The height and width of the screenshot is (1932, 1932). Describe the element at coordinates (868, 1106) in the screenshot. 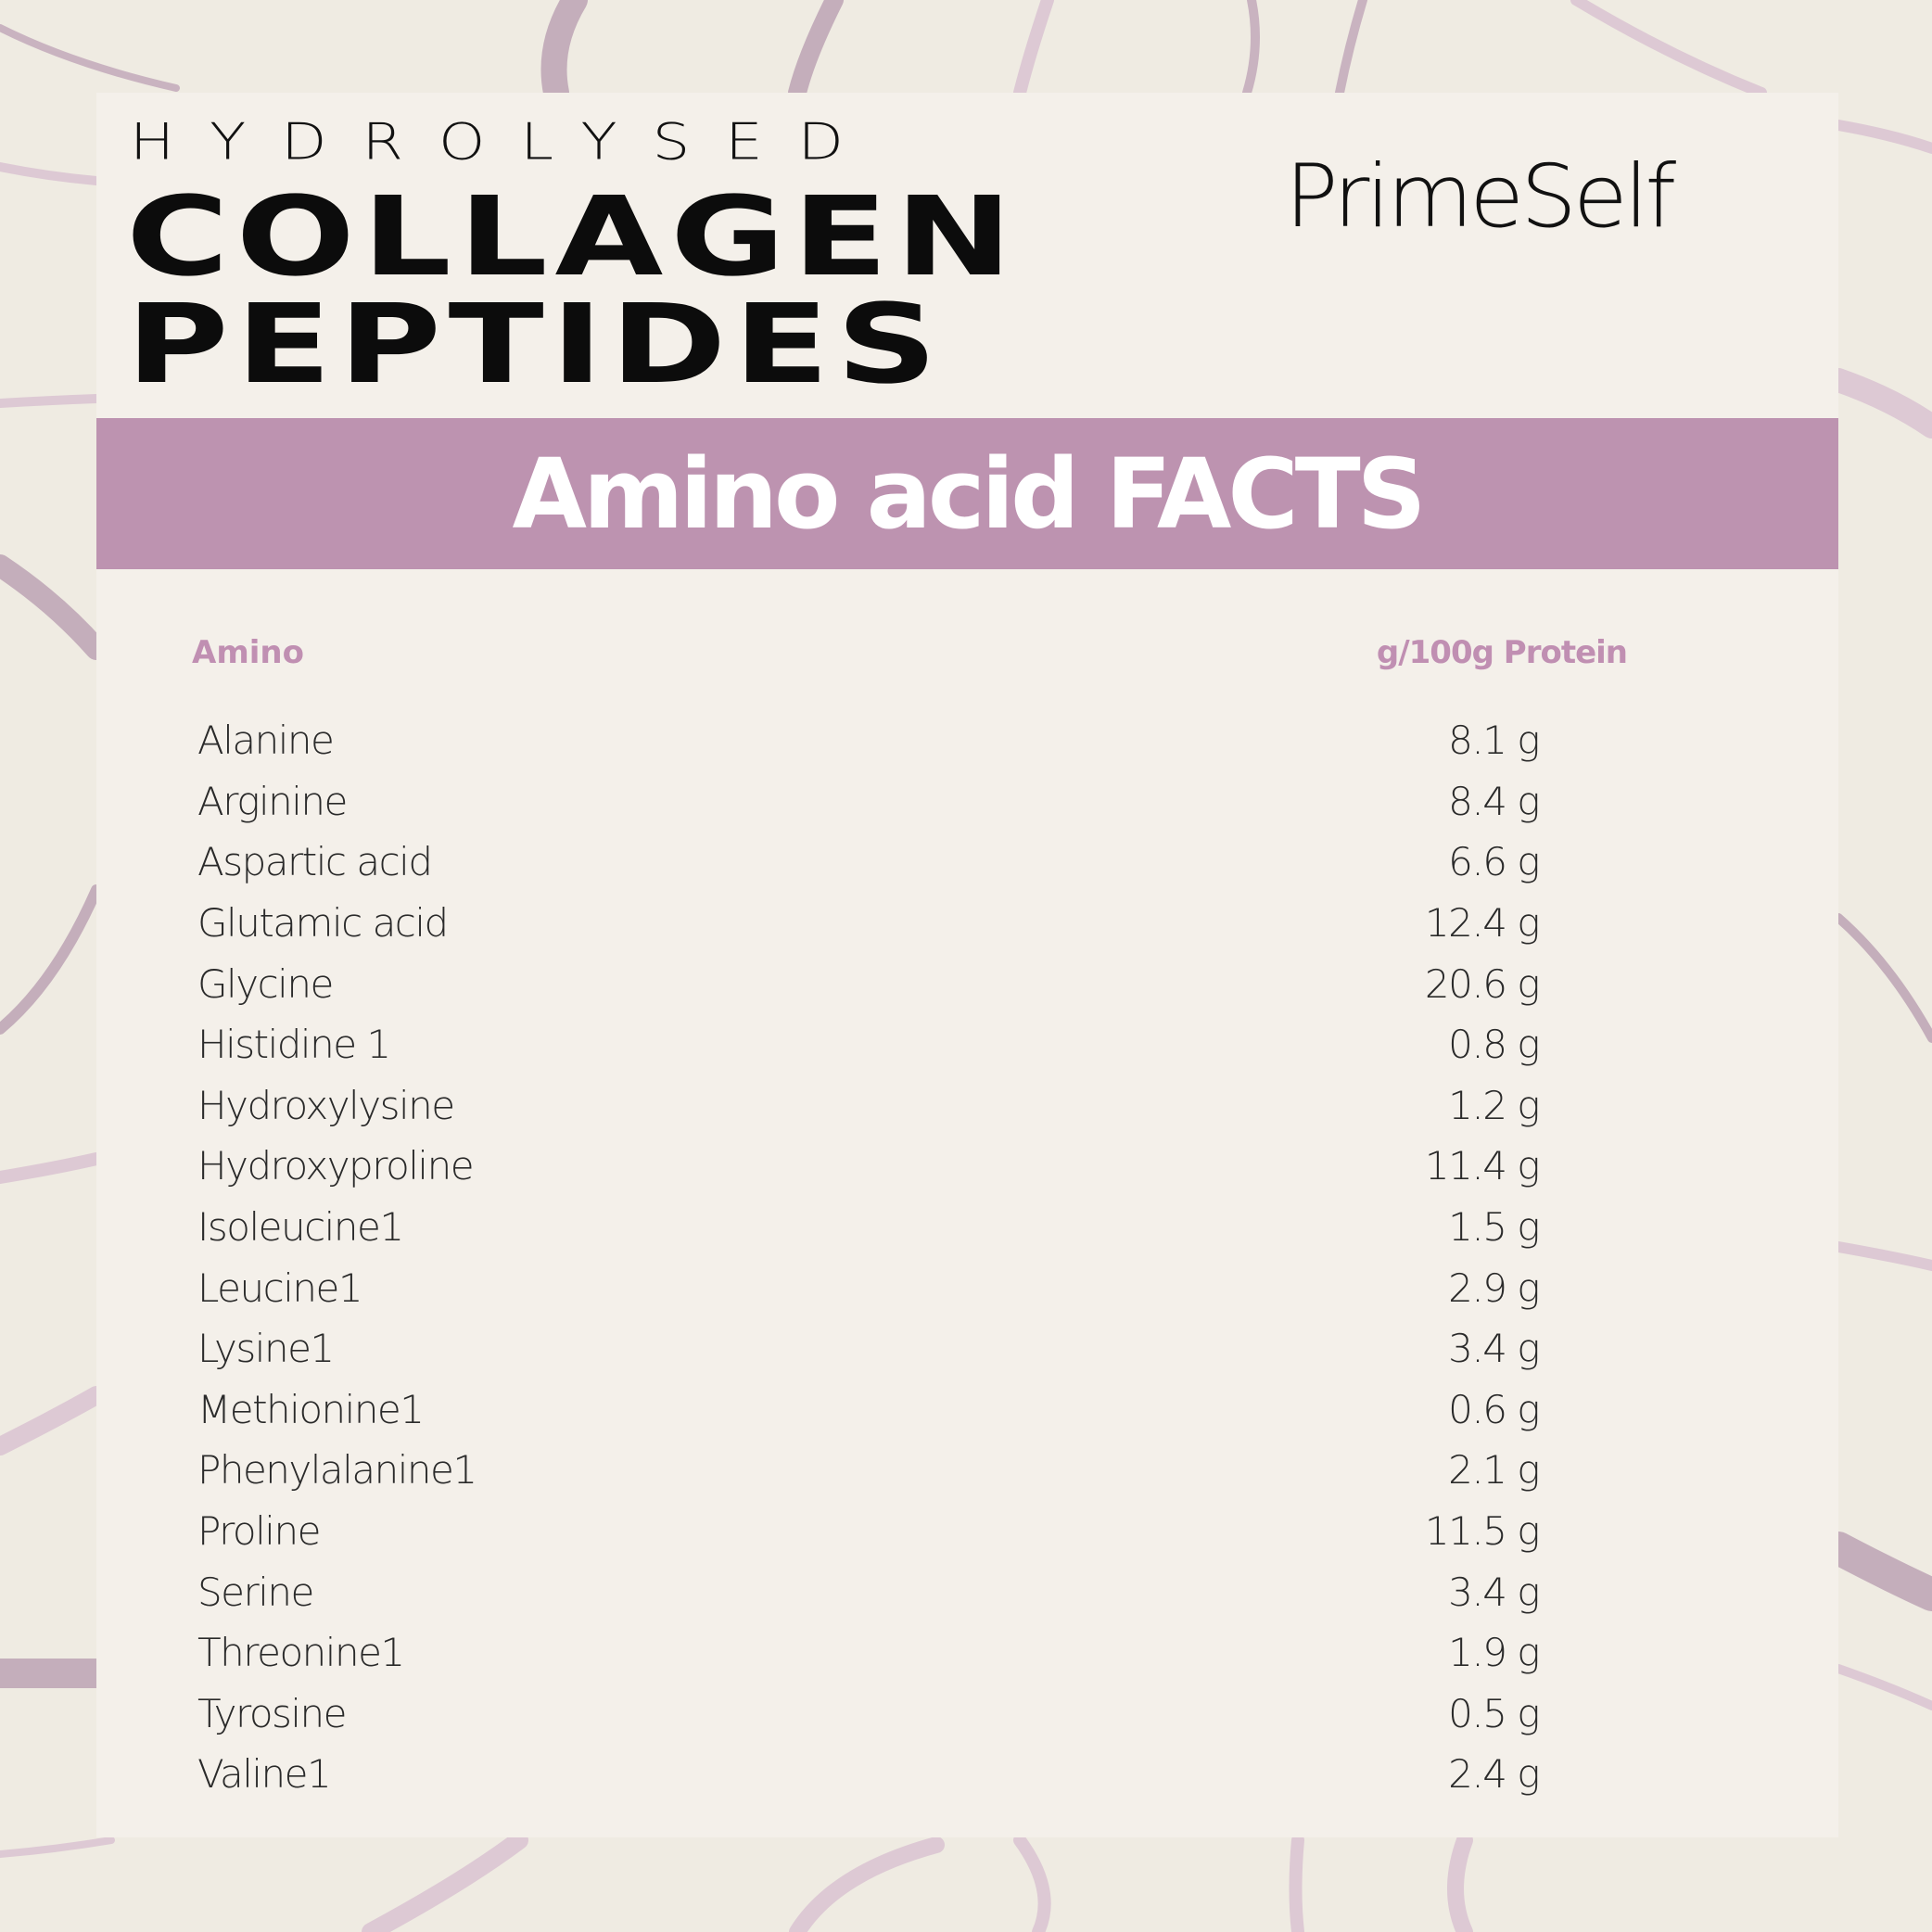

I see `table-row: Hydroxylysine 1.2 g` at that location.